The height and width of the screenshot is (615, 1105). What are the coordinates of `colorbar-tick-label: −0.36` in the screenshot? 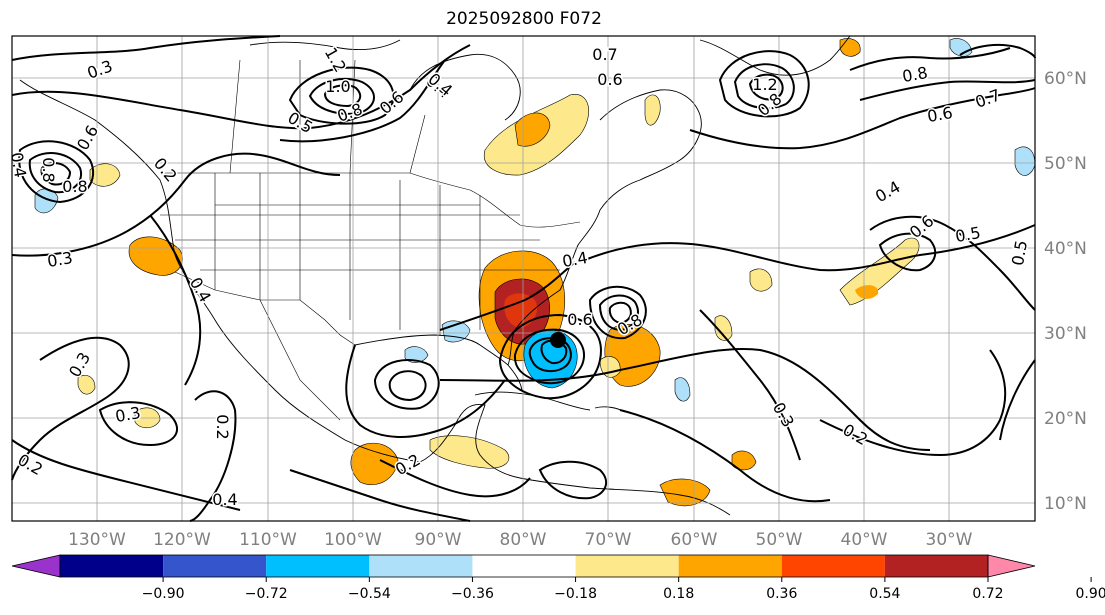 It's located at (472, 594).